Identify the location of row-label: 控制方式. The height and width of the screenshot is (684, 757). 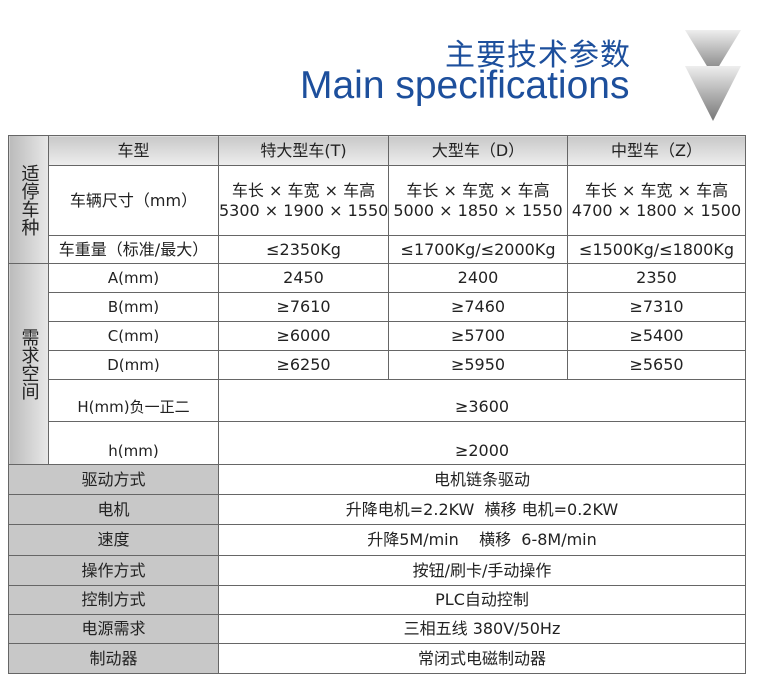
(113, 600).